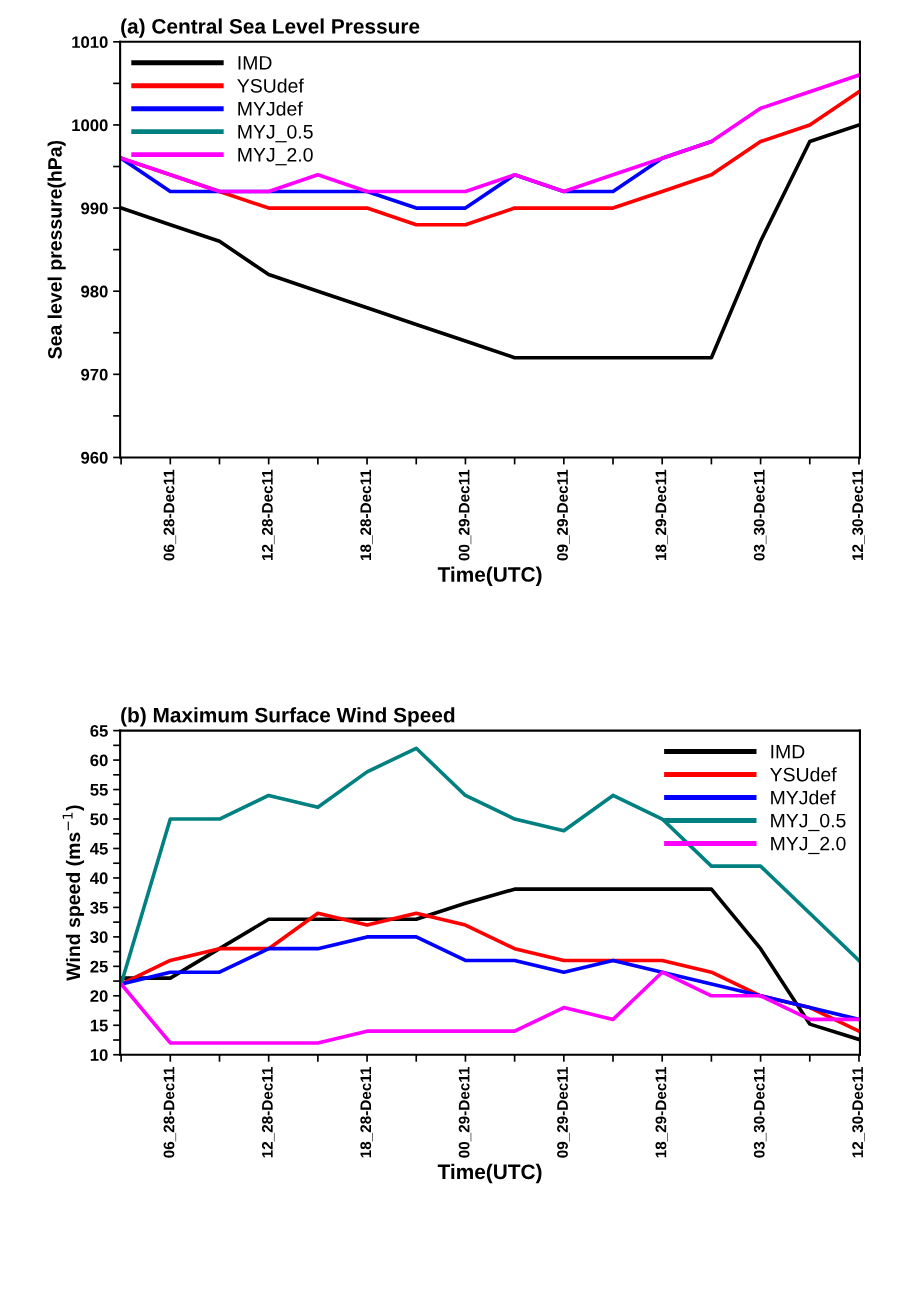 This screenshot has height=1307, width=910. I want to click on y-tick-label: 50, so click(99, 819).